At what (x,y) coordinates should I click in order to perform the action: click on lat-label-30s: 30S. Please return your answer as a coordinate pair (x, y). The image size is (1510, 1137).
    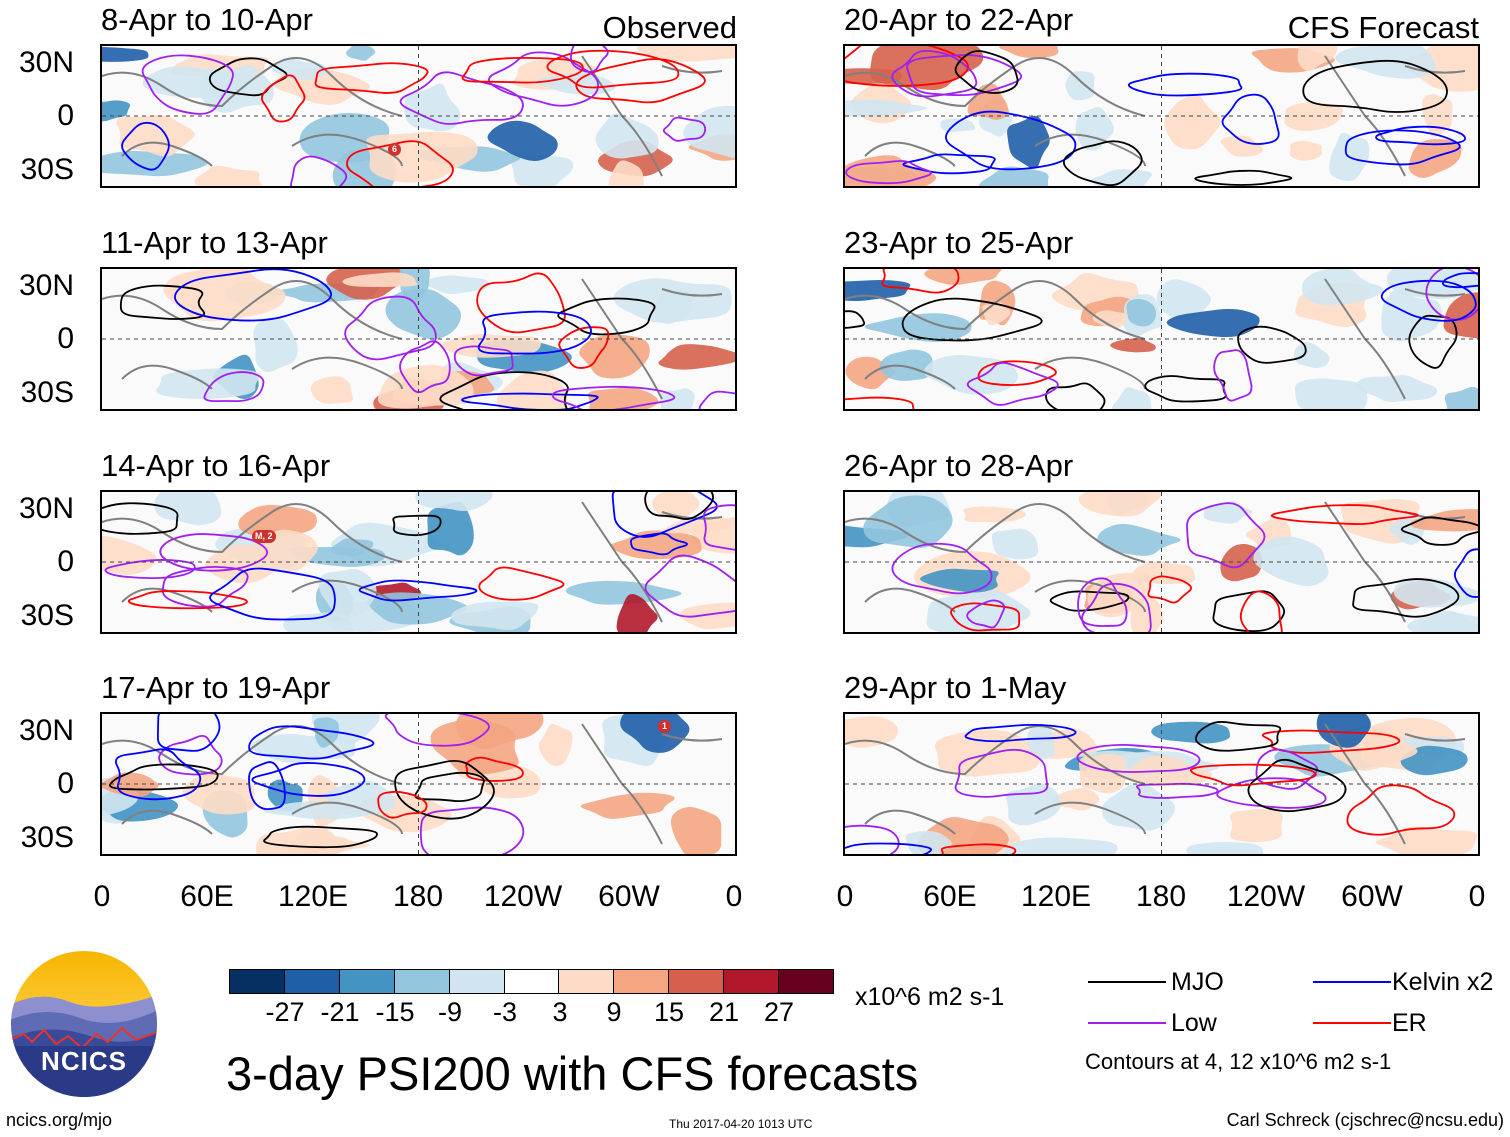
    Looking at the image, I should click on (47, 392).